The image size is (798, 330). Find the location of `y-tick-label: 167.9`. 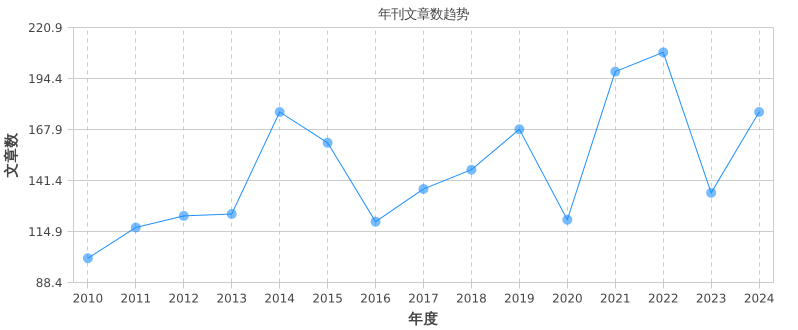

y-tick-label: 167.9 is located at coordinates (45, 130).